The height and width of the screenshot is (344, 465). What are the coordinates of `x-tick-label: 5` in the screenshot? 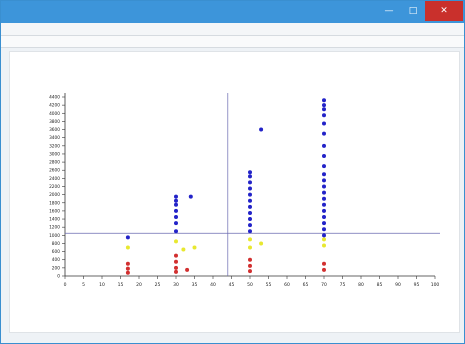 It's located at (83, 285).